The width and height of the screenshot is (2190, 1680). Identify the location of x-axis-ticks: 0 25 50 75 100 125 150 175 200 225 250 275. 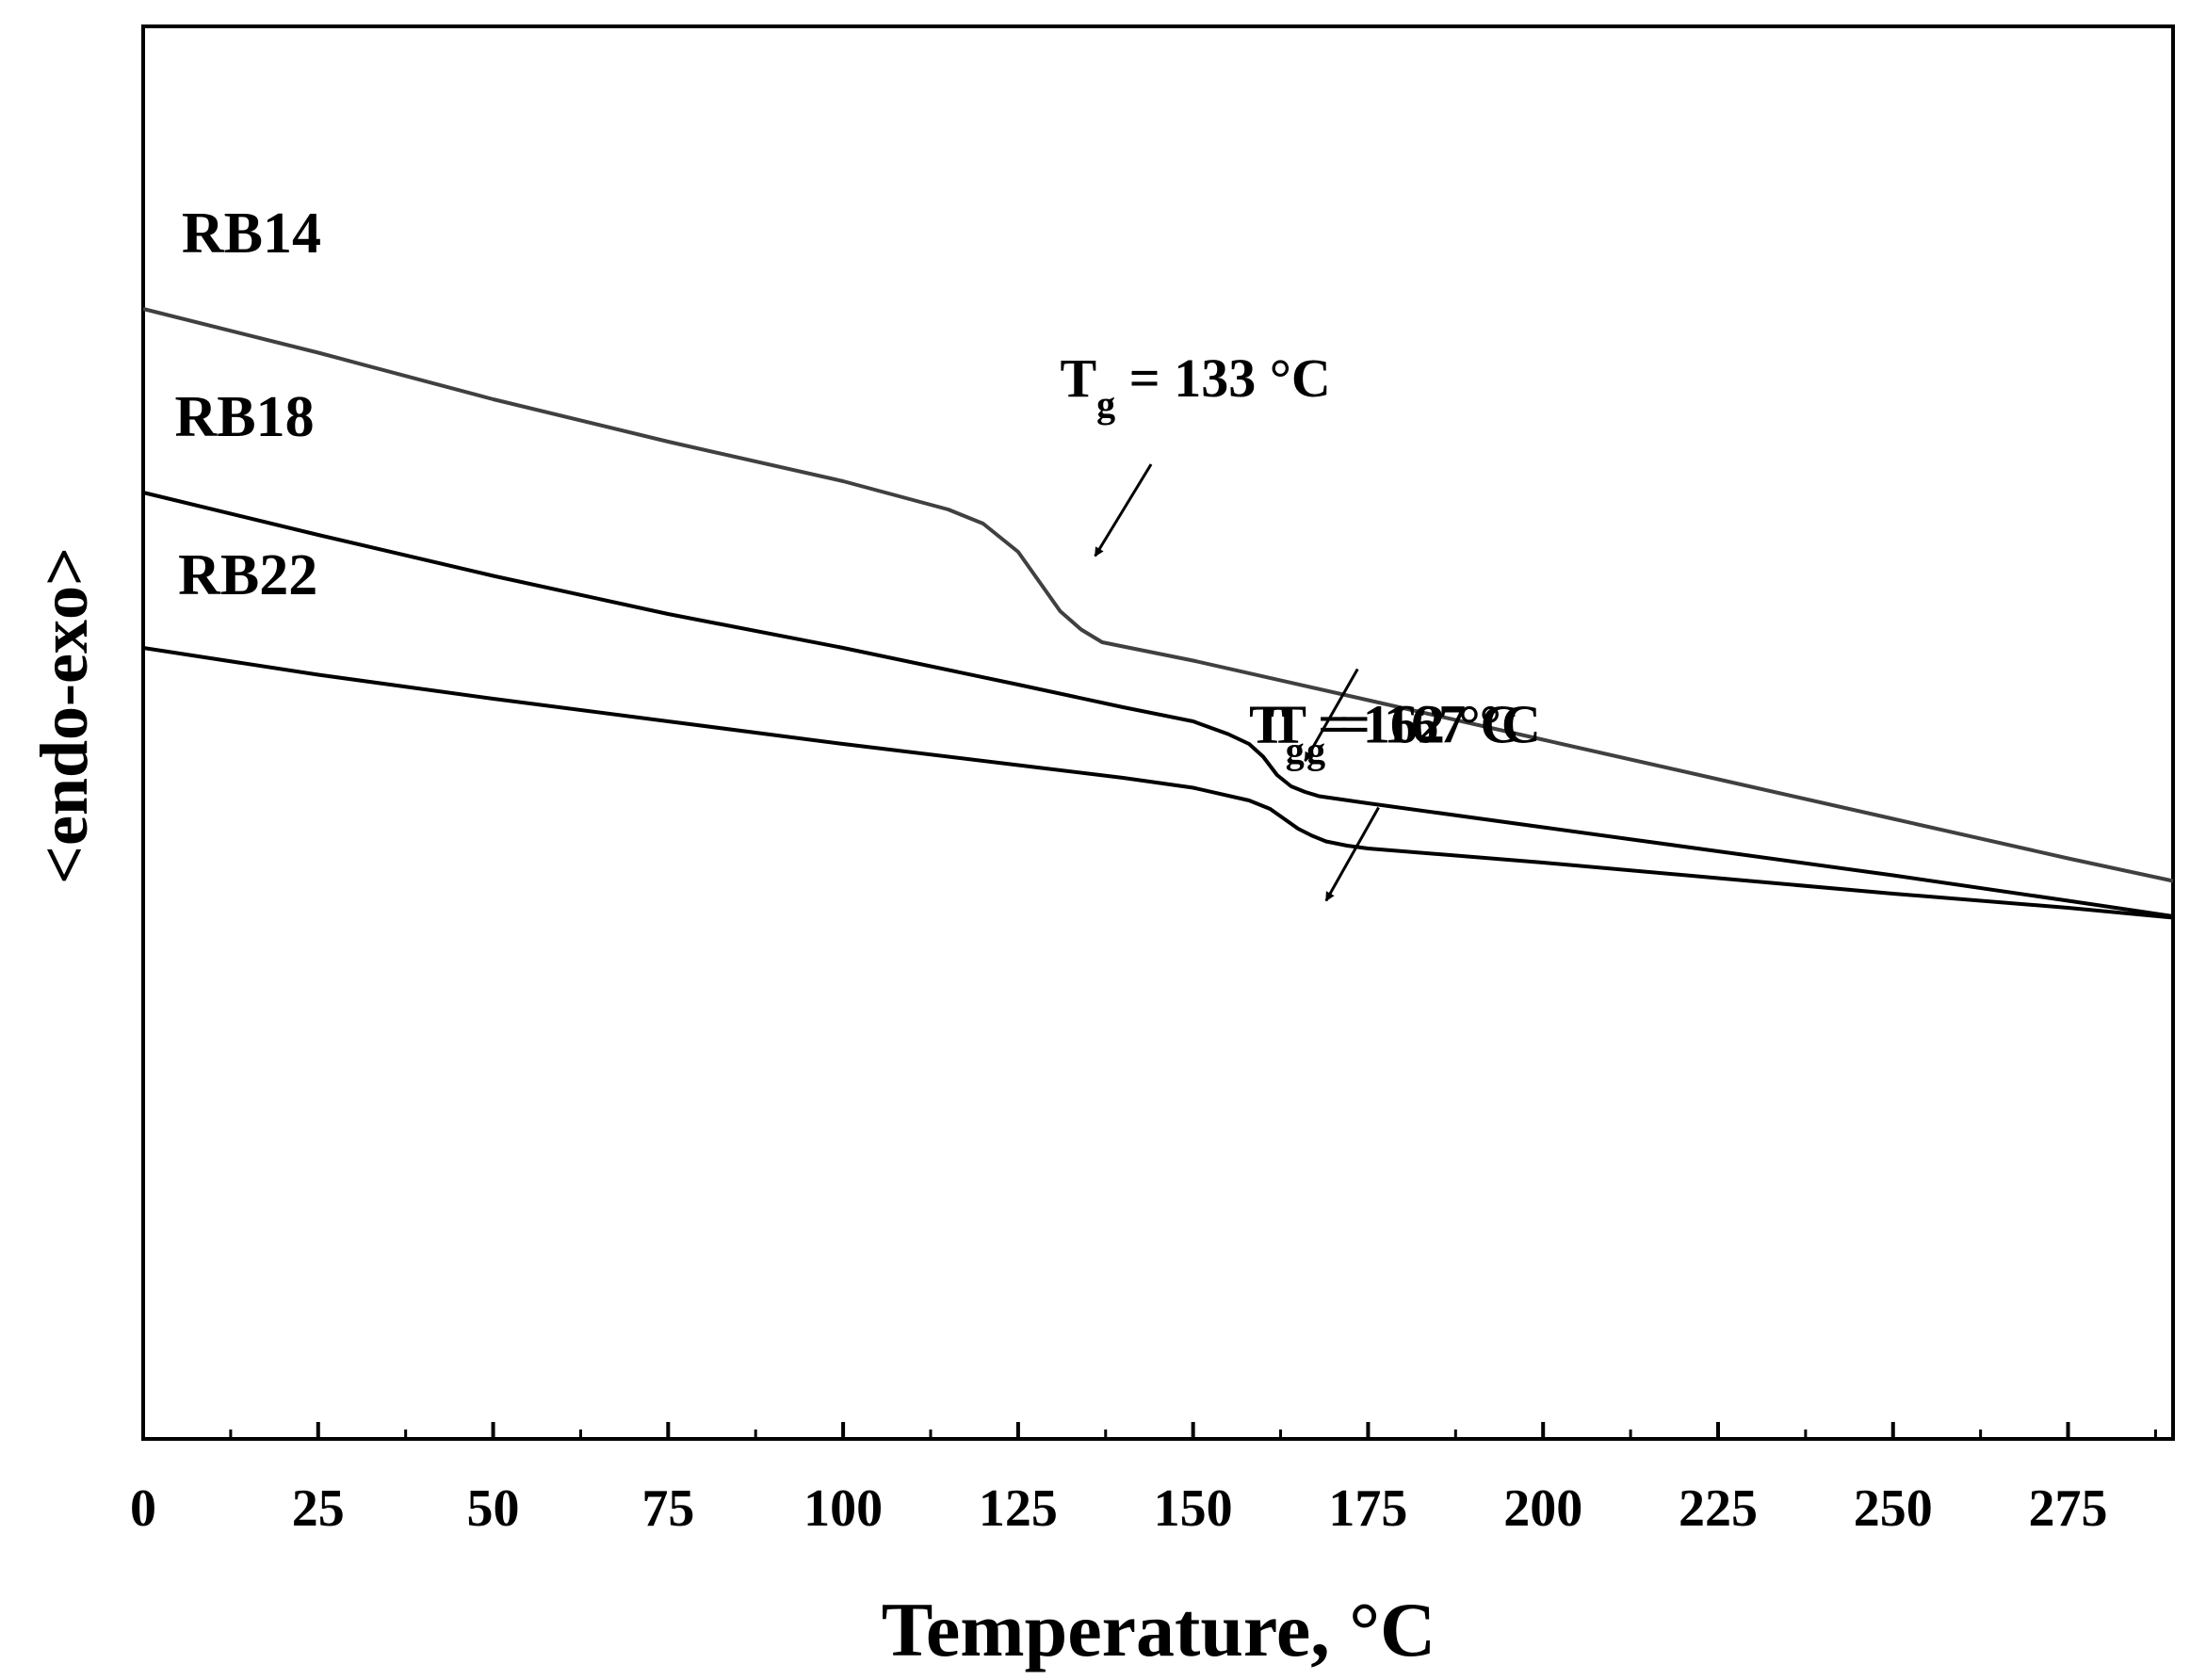
(1143, 1480).